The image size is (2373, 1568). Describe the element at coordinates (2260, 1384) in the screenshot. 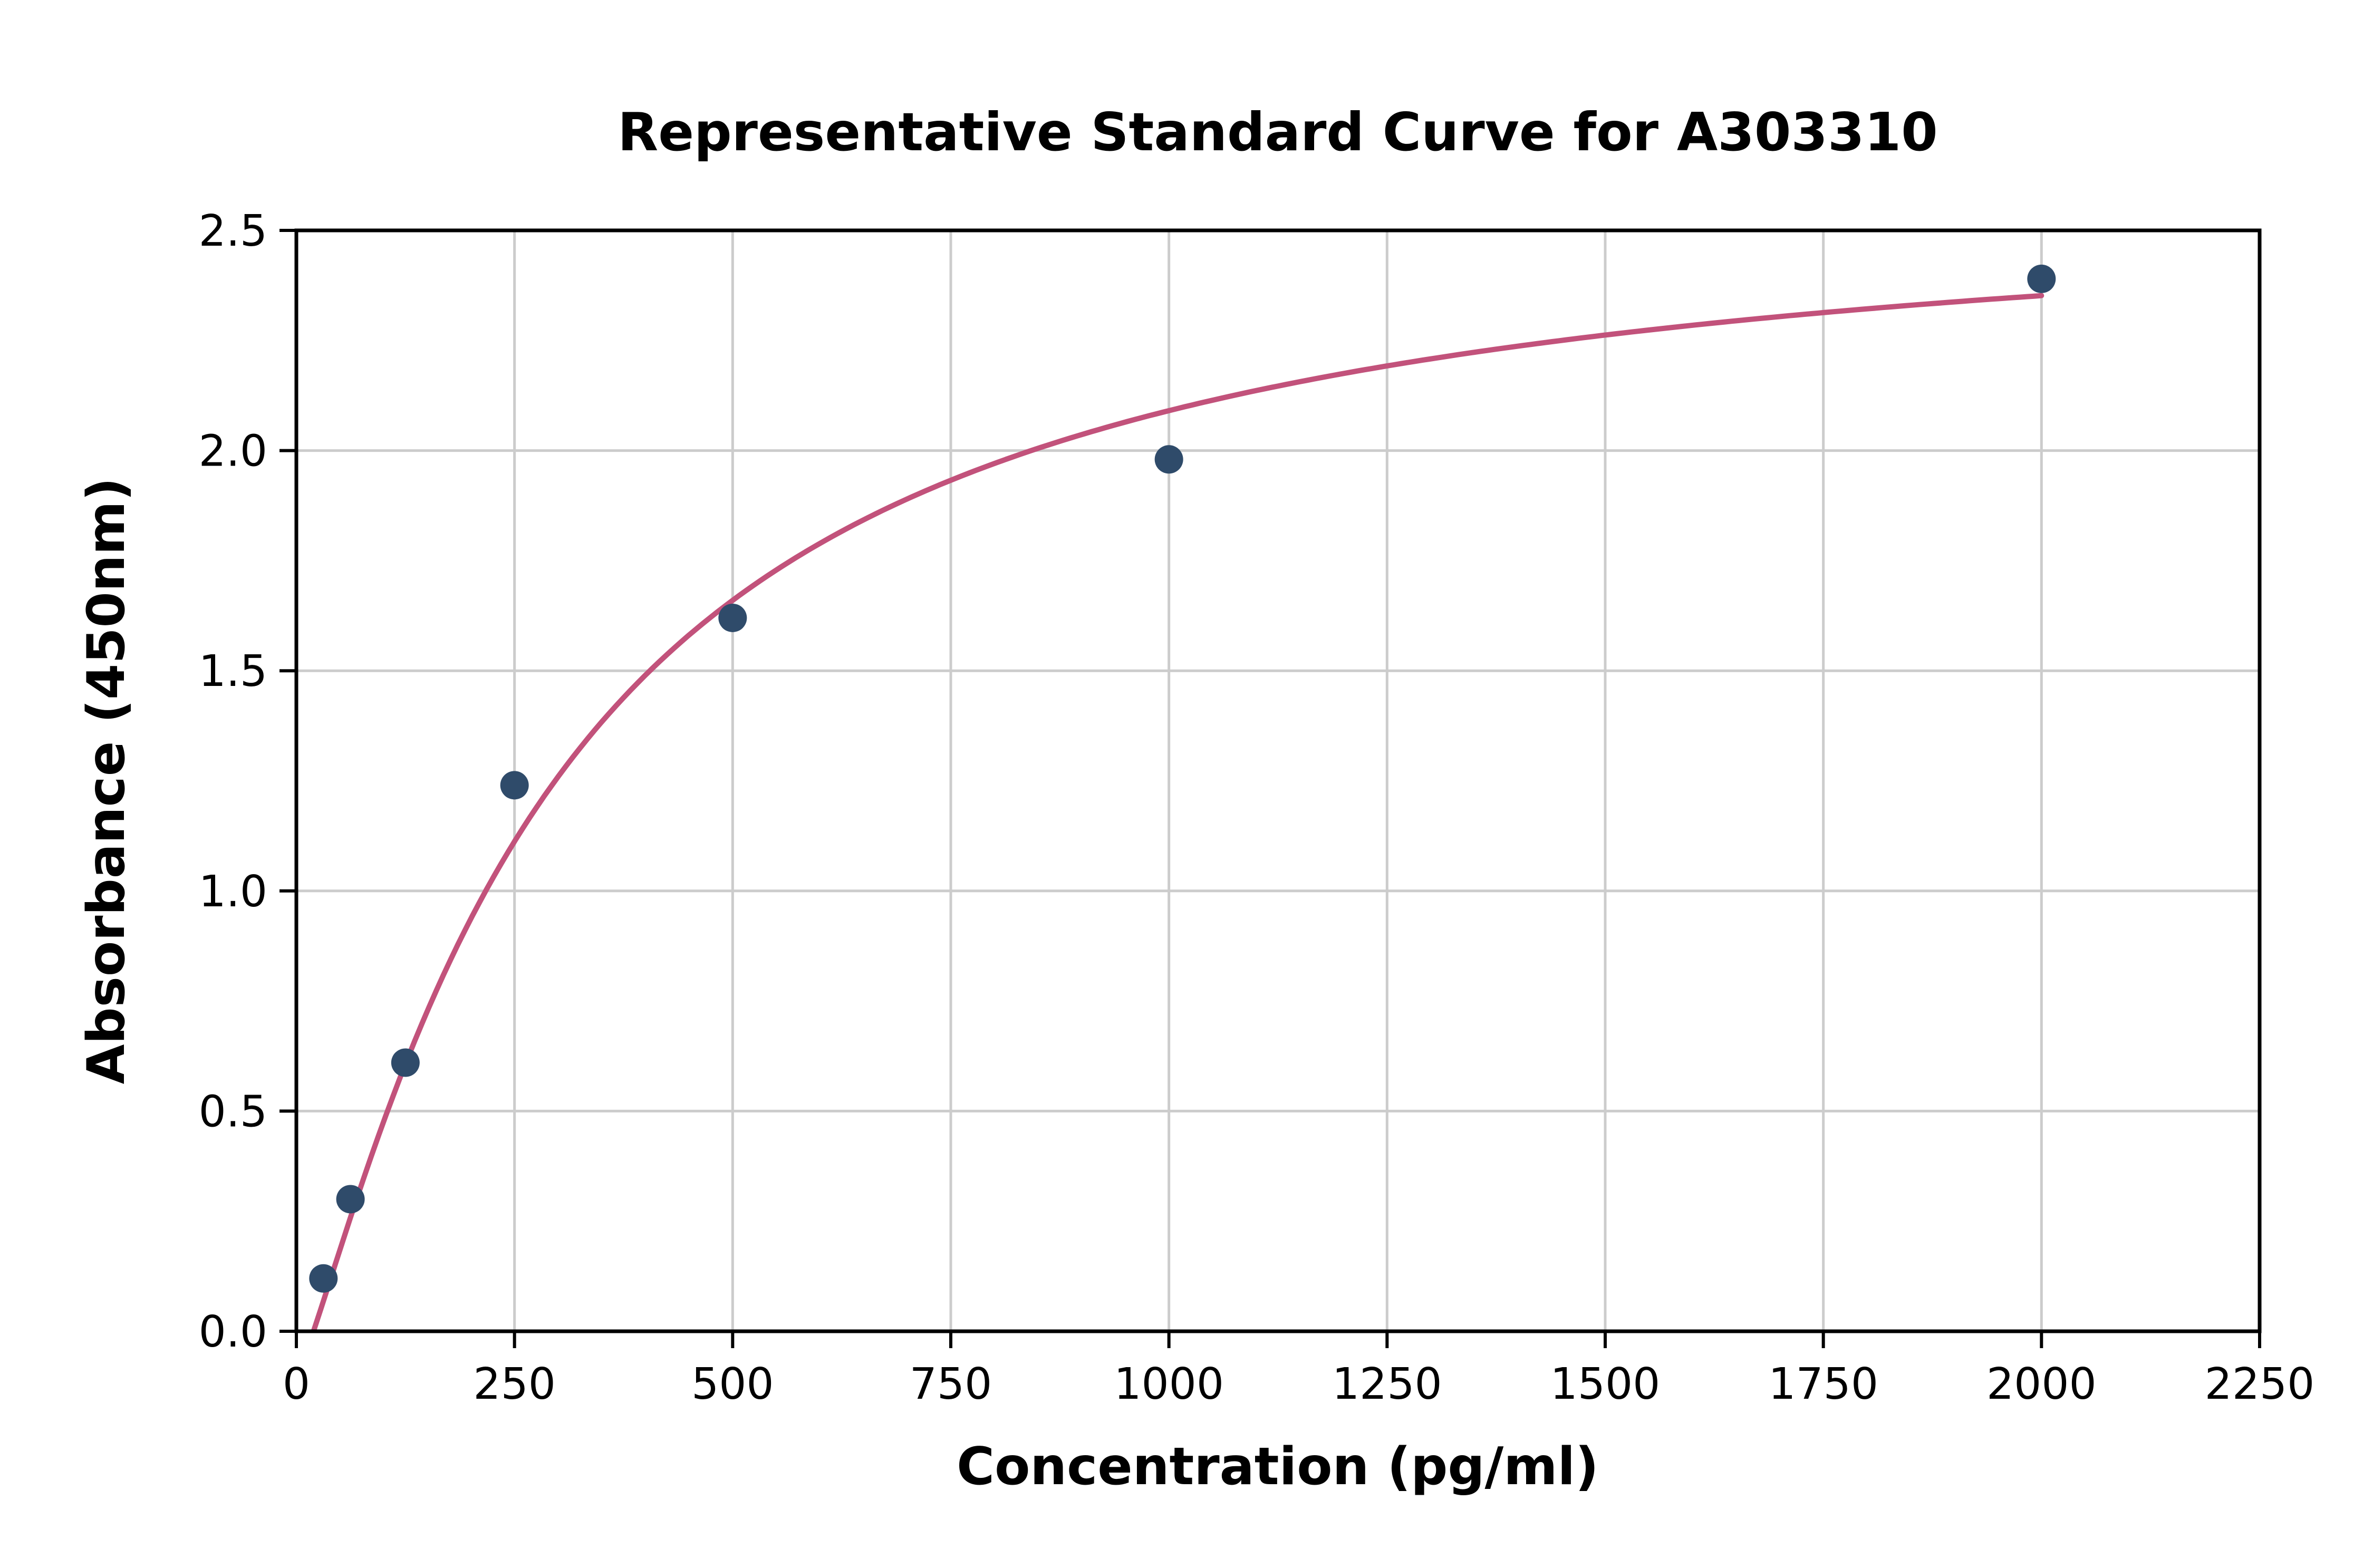

I see `x-tick-label: 2250` at that location.